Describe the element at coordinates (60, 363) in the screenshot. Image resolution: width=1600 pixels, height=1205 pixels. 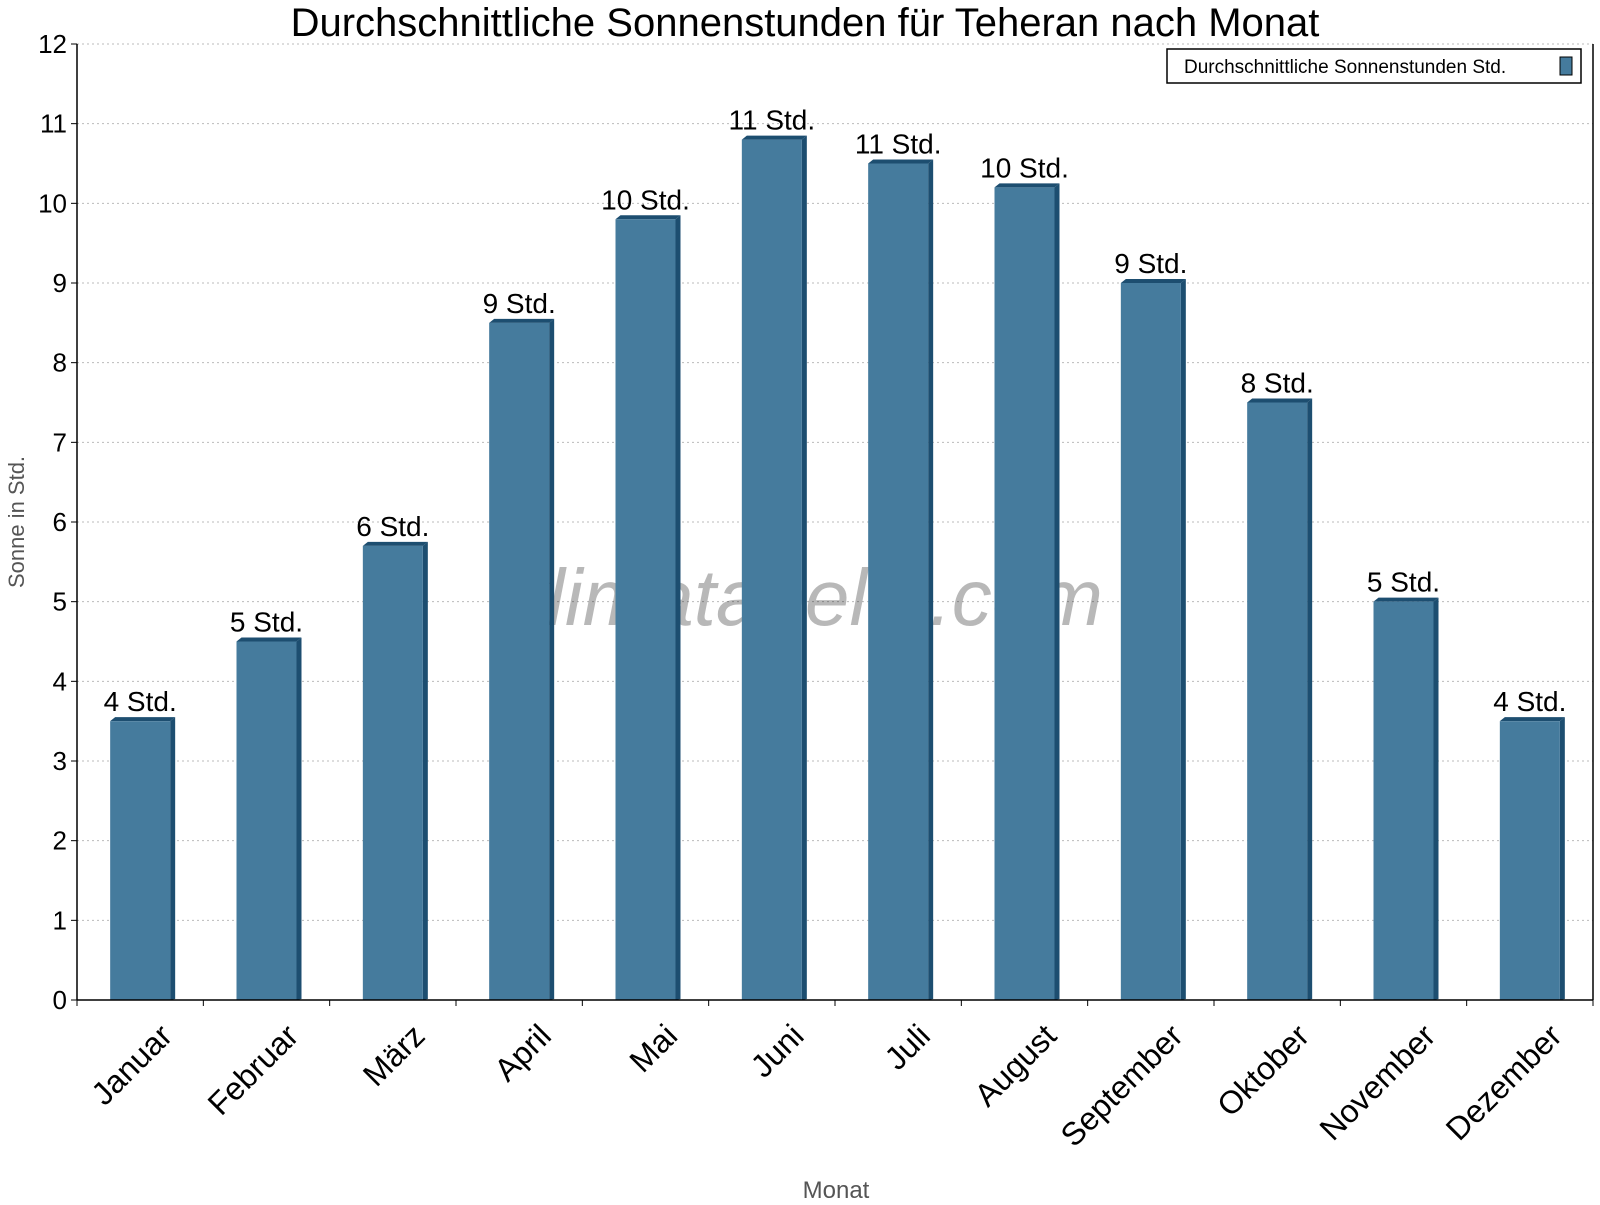
I see `y-tick-label: 8` at that location.